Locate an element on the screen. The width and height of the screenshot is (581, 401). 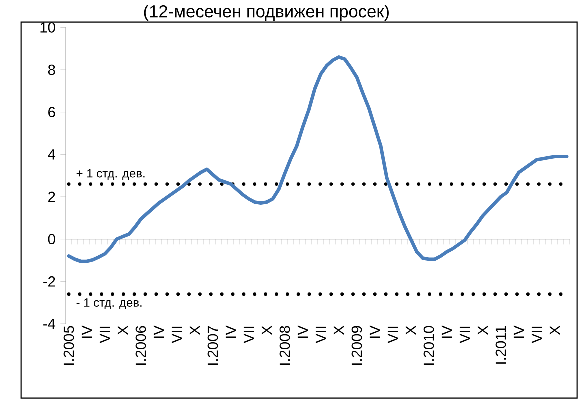
x-tick-label: I.2008 is located at coordinates (285, 346).